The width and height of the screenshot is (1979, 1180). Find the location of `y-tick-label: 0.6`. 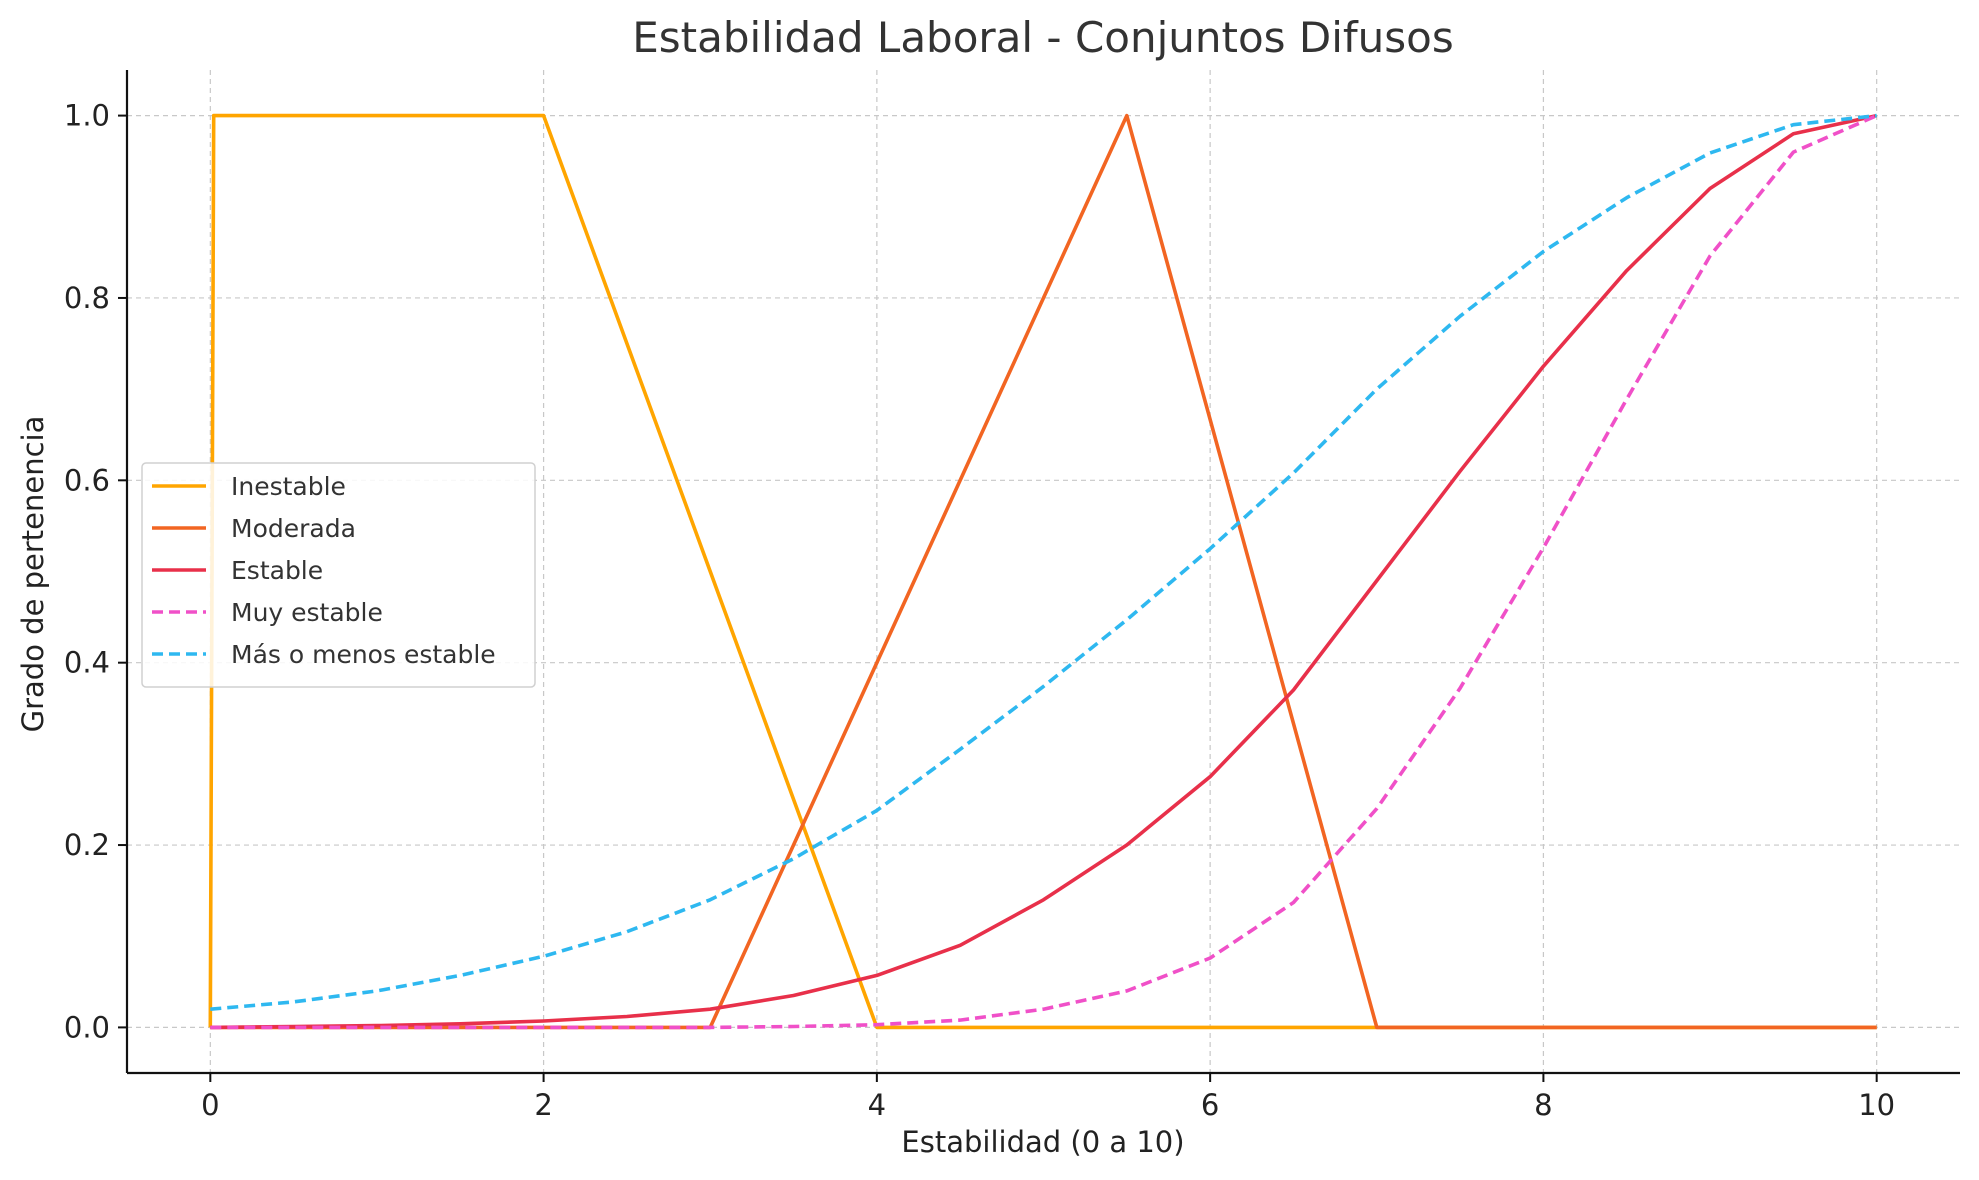

y-tick-label: 0.6 is located at coordinates (87, 480).